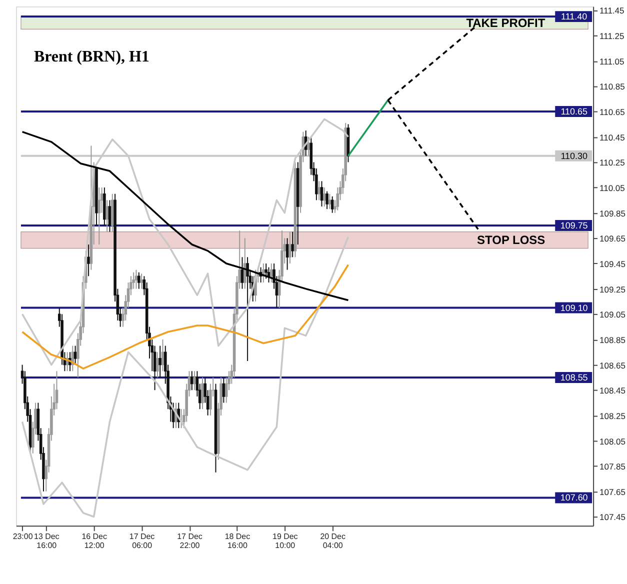  Describe the element at coordinates (613, 239) in the screenshot. I see `y-tick-label: 109.65` at that location.